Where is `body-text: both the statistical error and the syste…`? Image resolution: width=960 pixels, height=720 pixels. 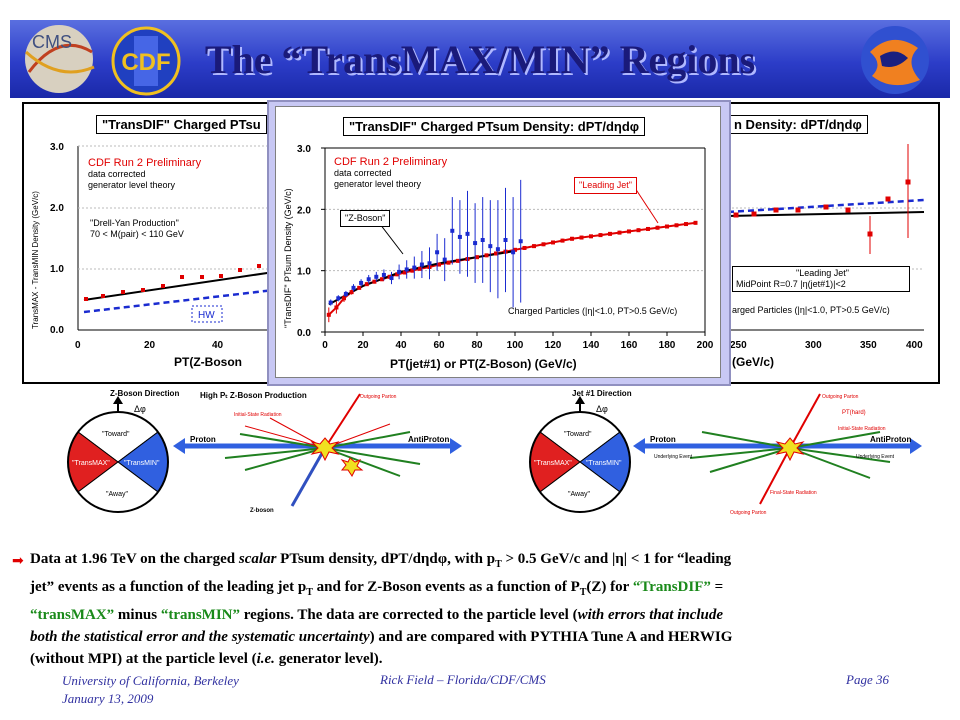 body-text: both the statistical error and the syste… is located at coordinates (200, 637).